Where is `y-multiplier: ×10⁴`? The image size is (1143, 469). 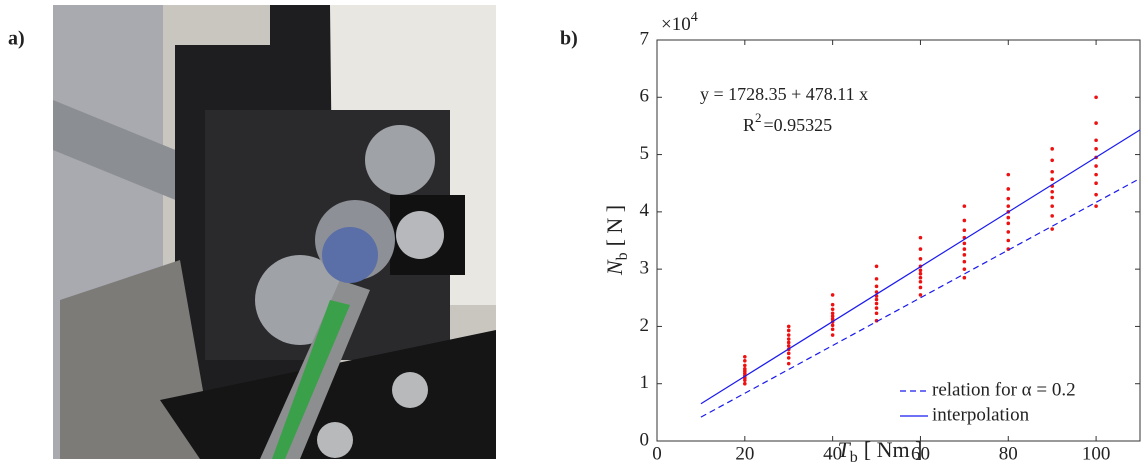
y-multiplier: ×10⁴ is located at coordinates (679, 22).